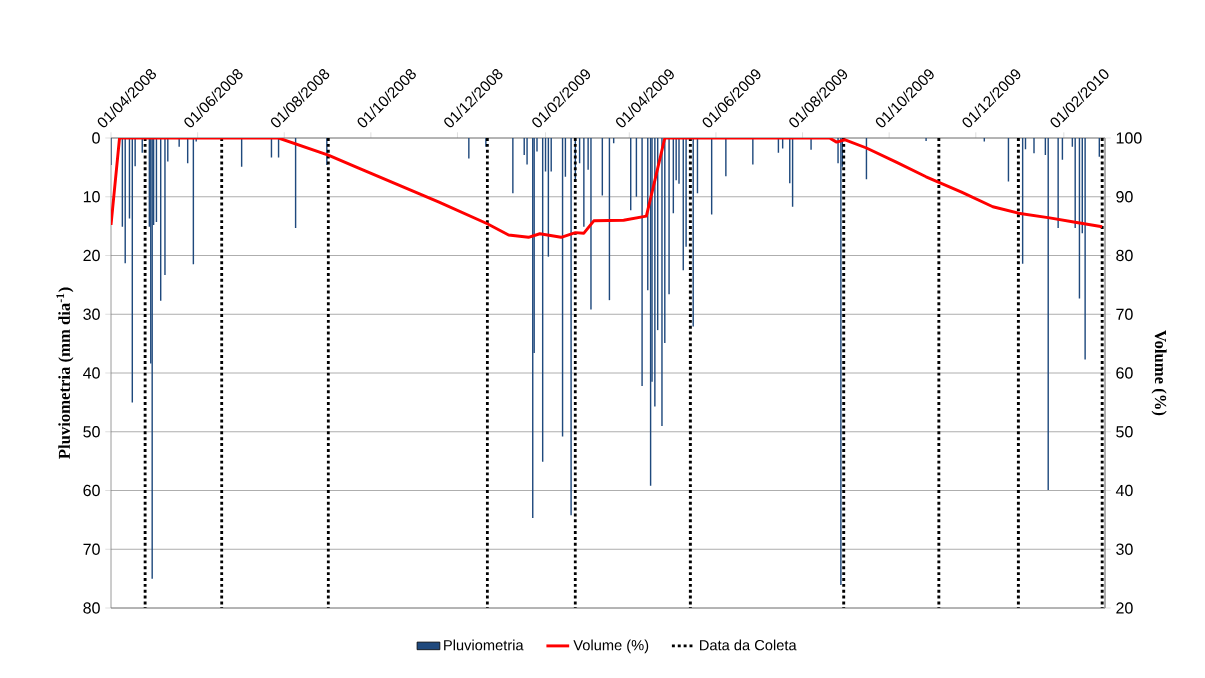  What do you see at coordinates (484, 645) in the screenshot?
I see `legend-label: Pluviometria` at bounding box center [484, 645].